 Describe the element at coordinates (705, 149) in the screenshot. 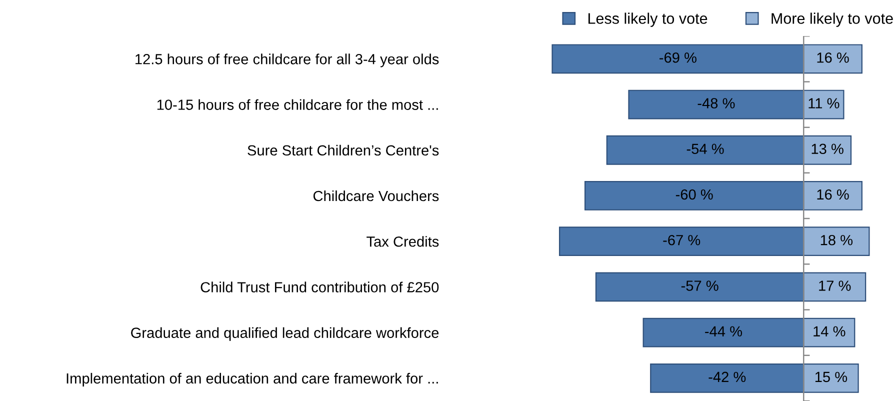

I see `data-label: -54 %` at that location.